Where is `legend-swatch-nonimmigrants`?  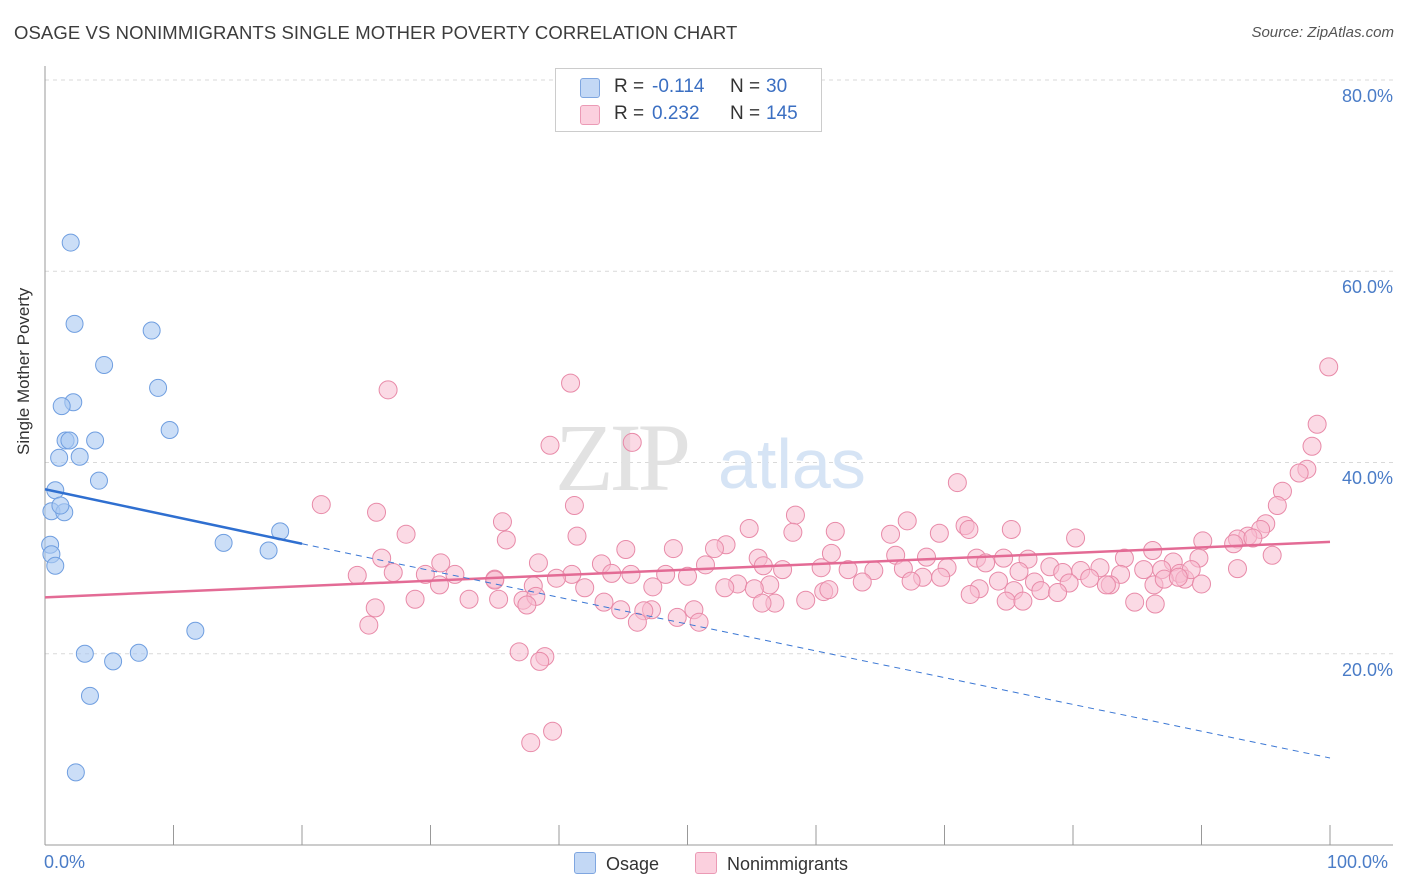
legend-swatch-nonimmigrants is located at coordinates (590, 115).